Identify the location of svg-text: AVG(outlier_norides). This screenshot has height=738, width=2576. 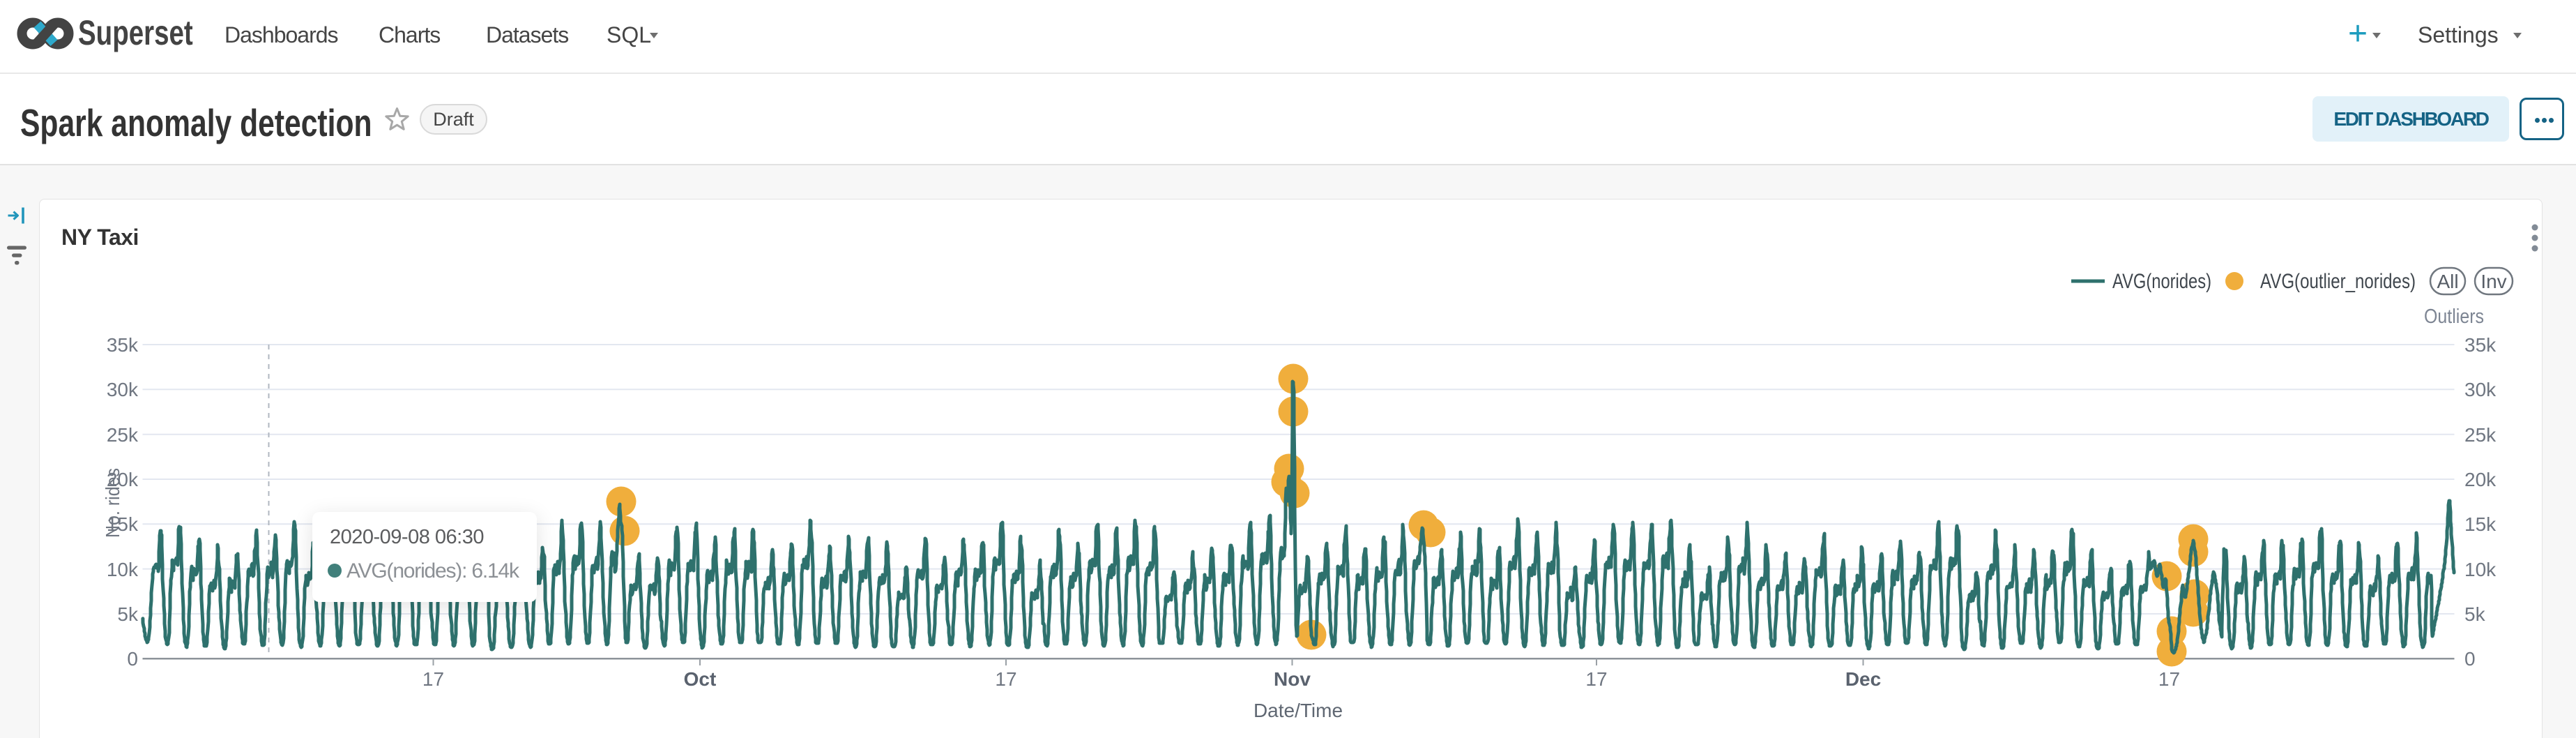
(2338, 281).